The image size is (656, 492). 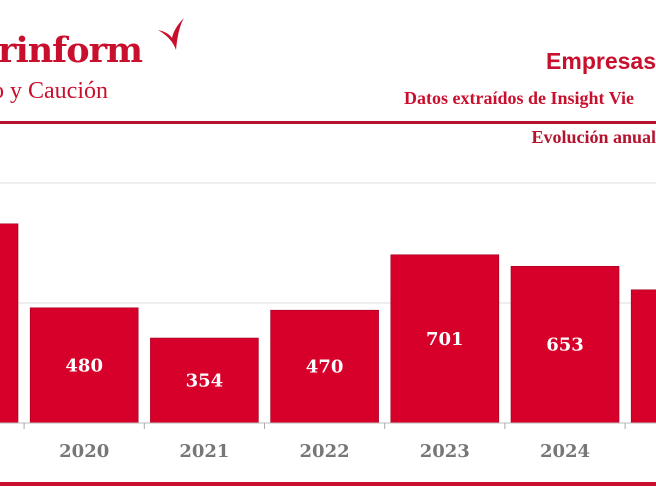 I want to click on bar-value-label: 701, so click(x=445, y=339).